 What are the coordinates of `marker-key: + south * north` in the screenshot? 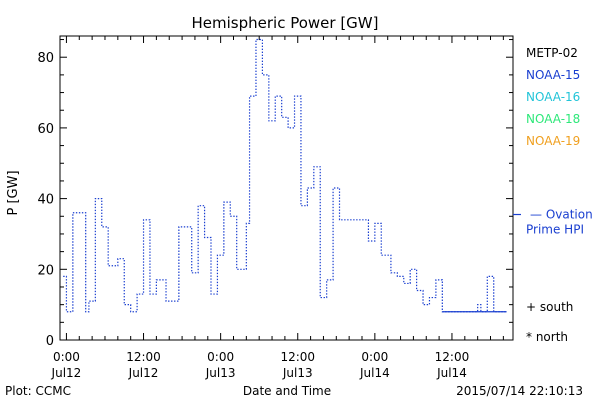 It's located at (549, 322).